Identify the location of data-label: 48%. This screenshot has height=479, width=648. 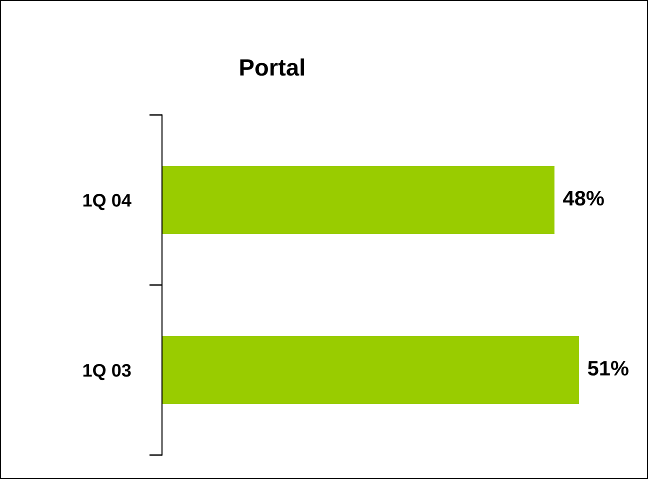
(583, 198).